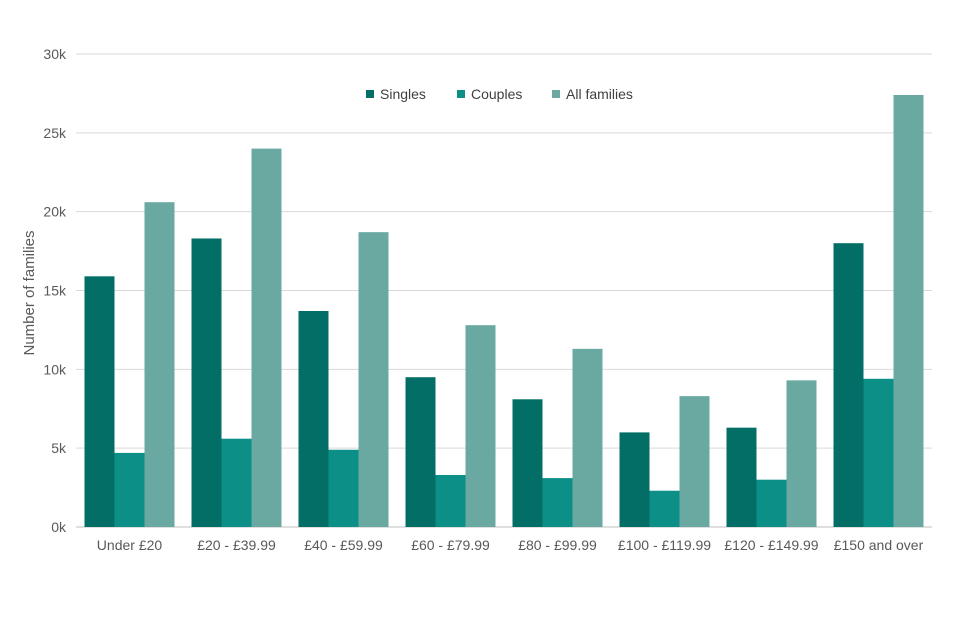 Image resolution: width=960 pixels, height=640 pixels. What do you see at coordinates (664, 545) in the screenshot?
I see `x-tick-label: £100 - £119.99` at bounding box center [664, 545].